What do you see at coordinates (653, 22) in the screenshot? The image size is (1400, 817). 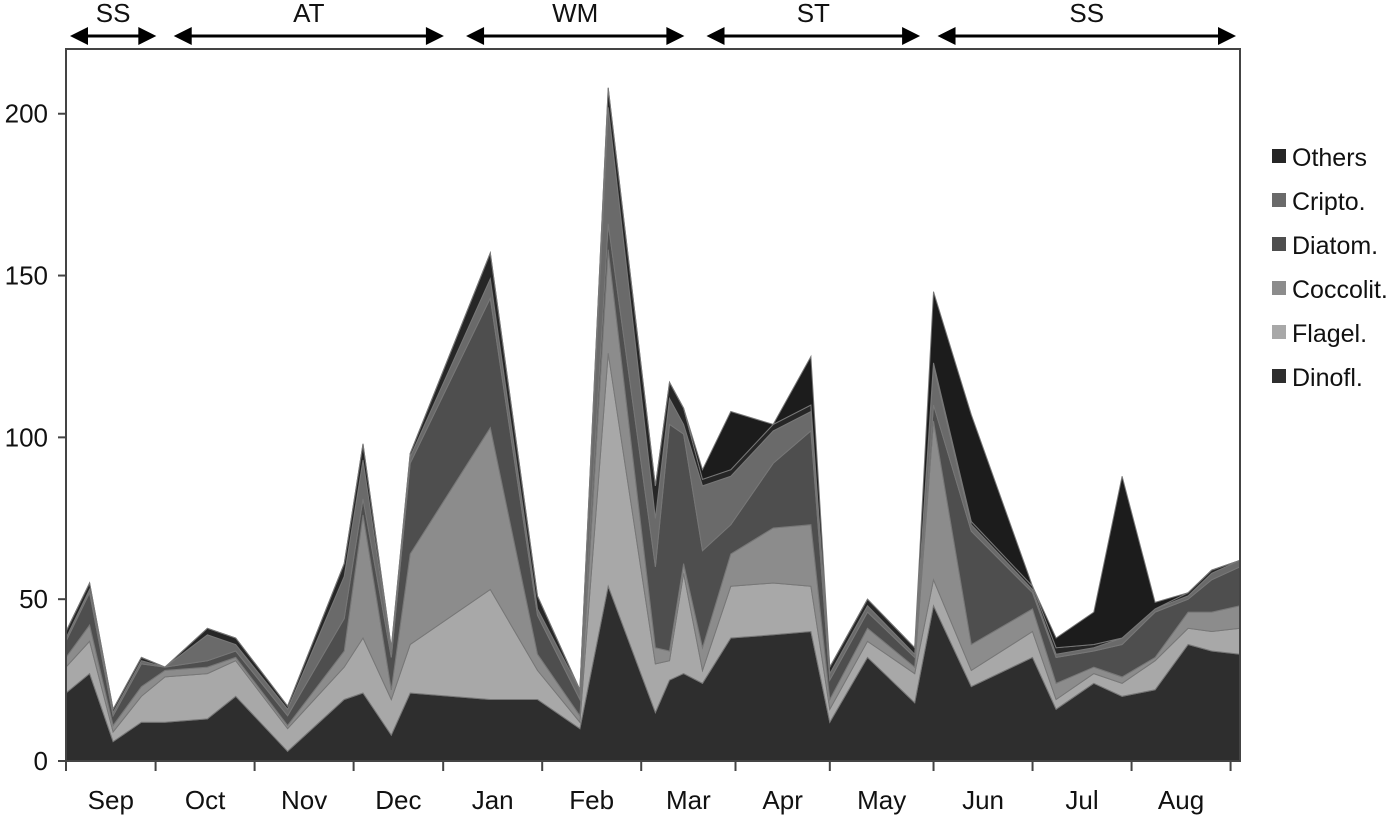 I see `season-arrows: SS AT WM ST SS` at bounding box center [653, 22].